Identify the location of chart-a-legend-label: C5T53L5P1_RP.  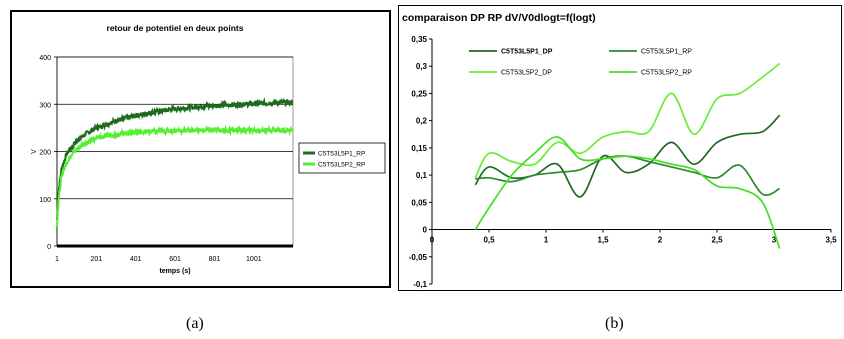
(341, 154).